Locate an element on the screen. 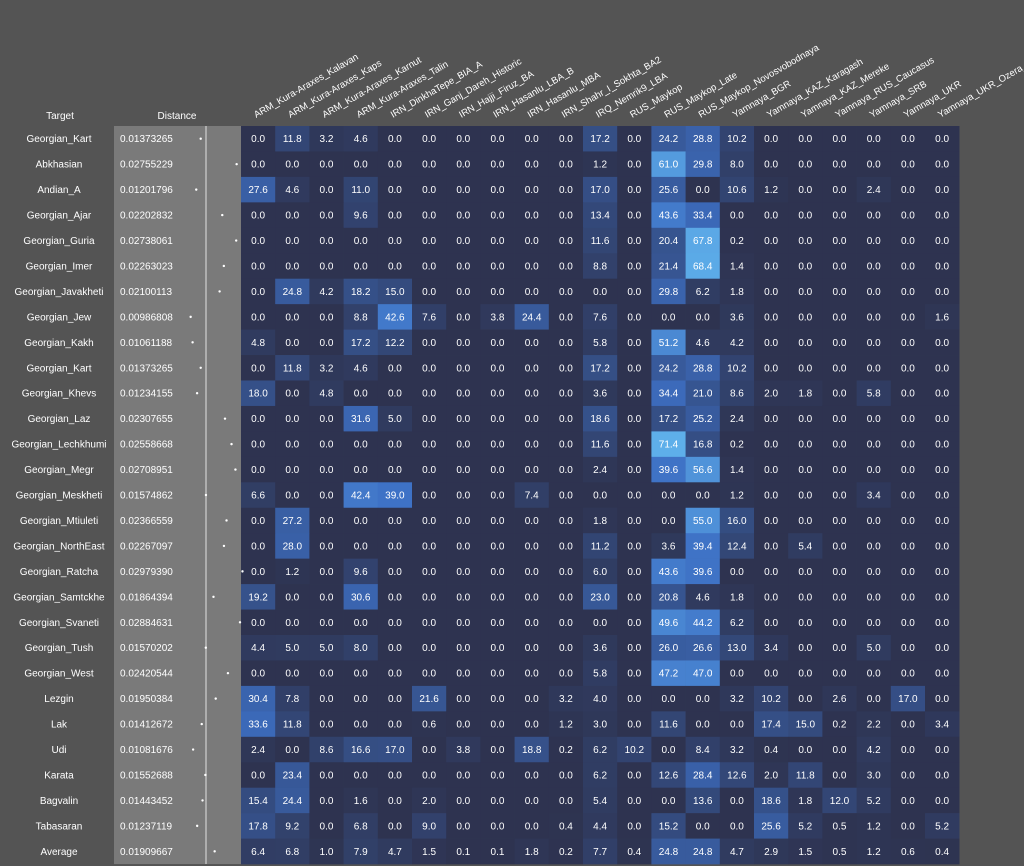 This screenshot has height=866, width=1024. cell-value-label: 1.2 is located at coordinates (292, 572).